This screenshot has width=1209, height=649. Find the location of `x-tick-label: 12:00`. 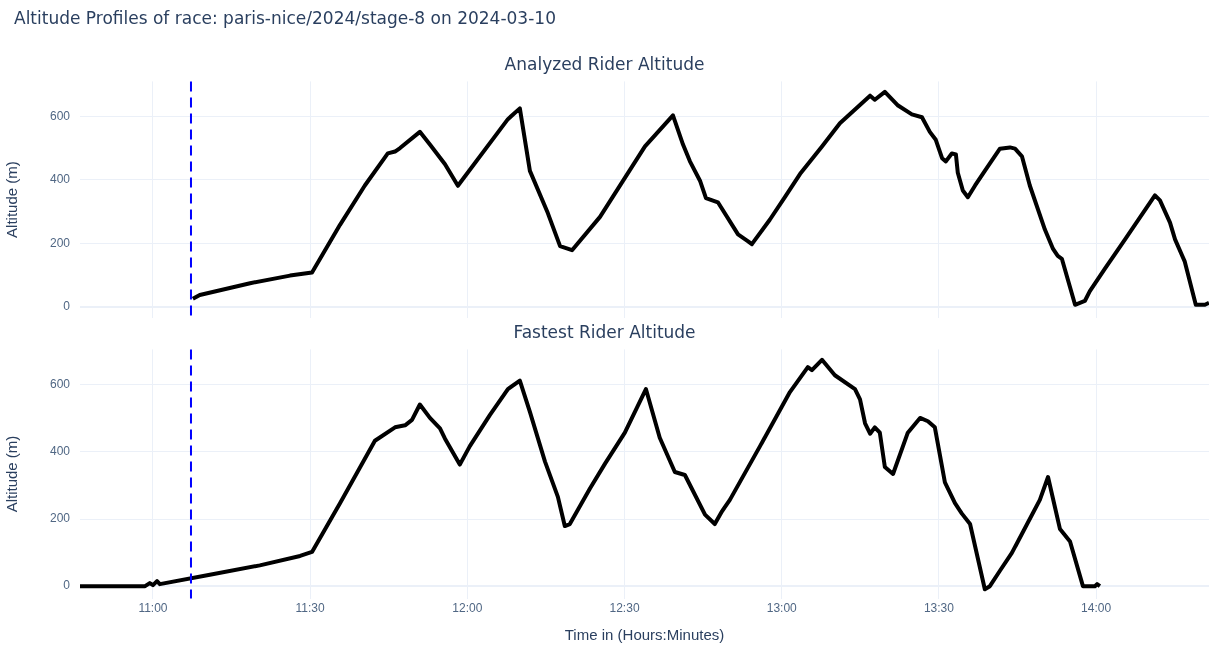

x-tick-label: 12:00 is located at coordinates (467, 608).